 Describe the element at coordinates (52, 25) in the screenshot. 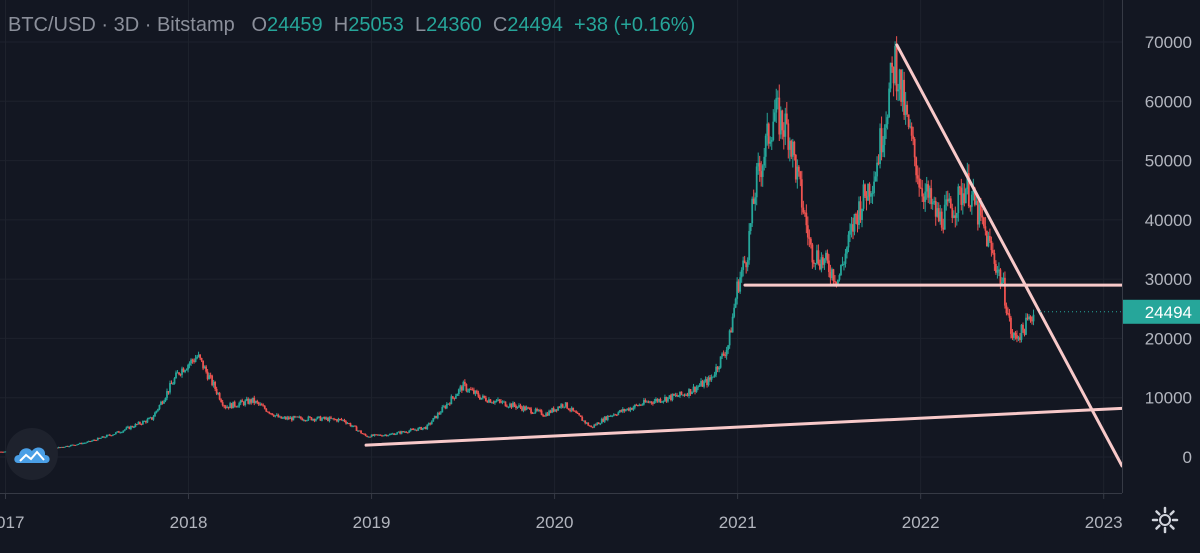

I see `symbol-name: BTC/USD` at that location.